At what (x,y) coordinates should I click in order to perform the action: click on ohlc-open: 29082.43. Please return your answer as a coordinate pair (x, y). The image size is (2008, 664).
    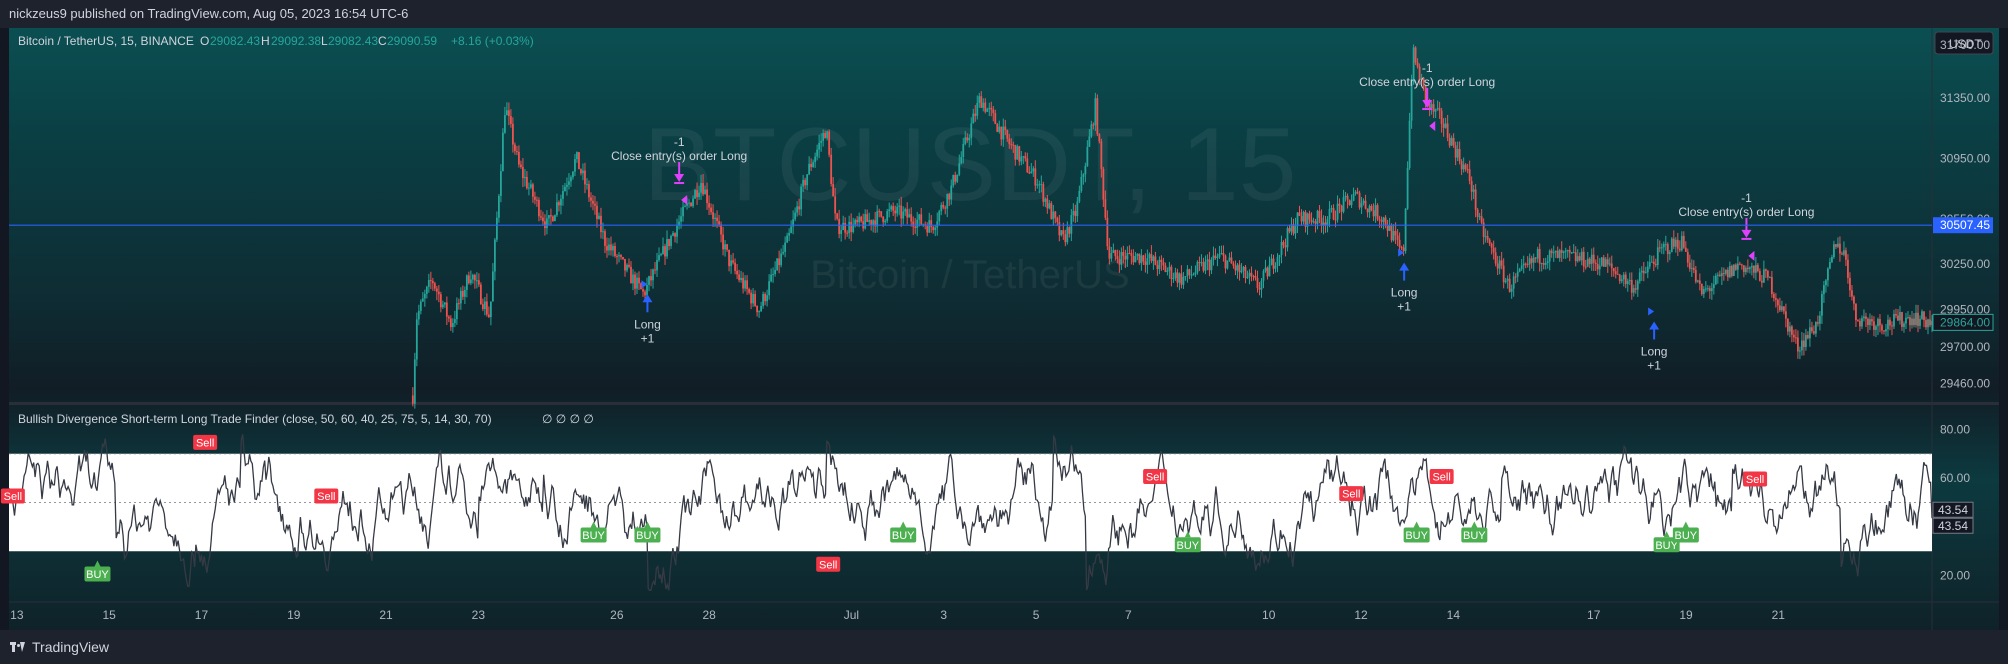
    Looking at the image, I should click on (235, 41).